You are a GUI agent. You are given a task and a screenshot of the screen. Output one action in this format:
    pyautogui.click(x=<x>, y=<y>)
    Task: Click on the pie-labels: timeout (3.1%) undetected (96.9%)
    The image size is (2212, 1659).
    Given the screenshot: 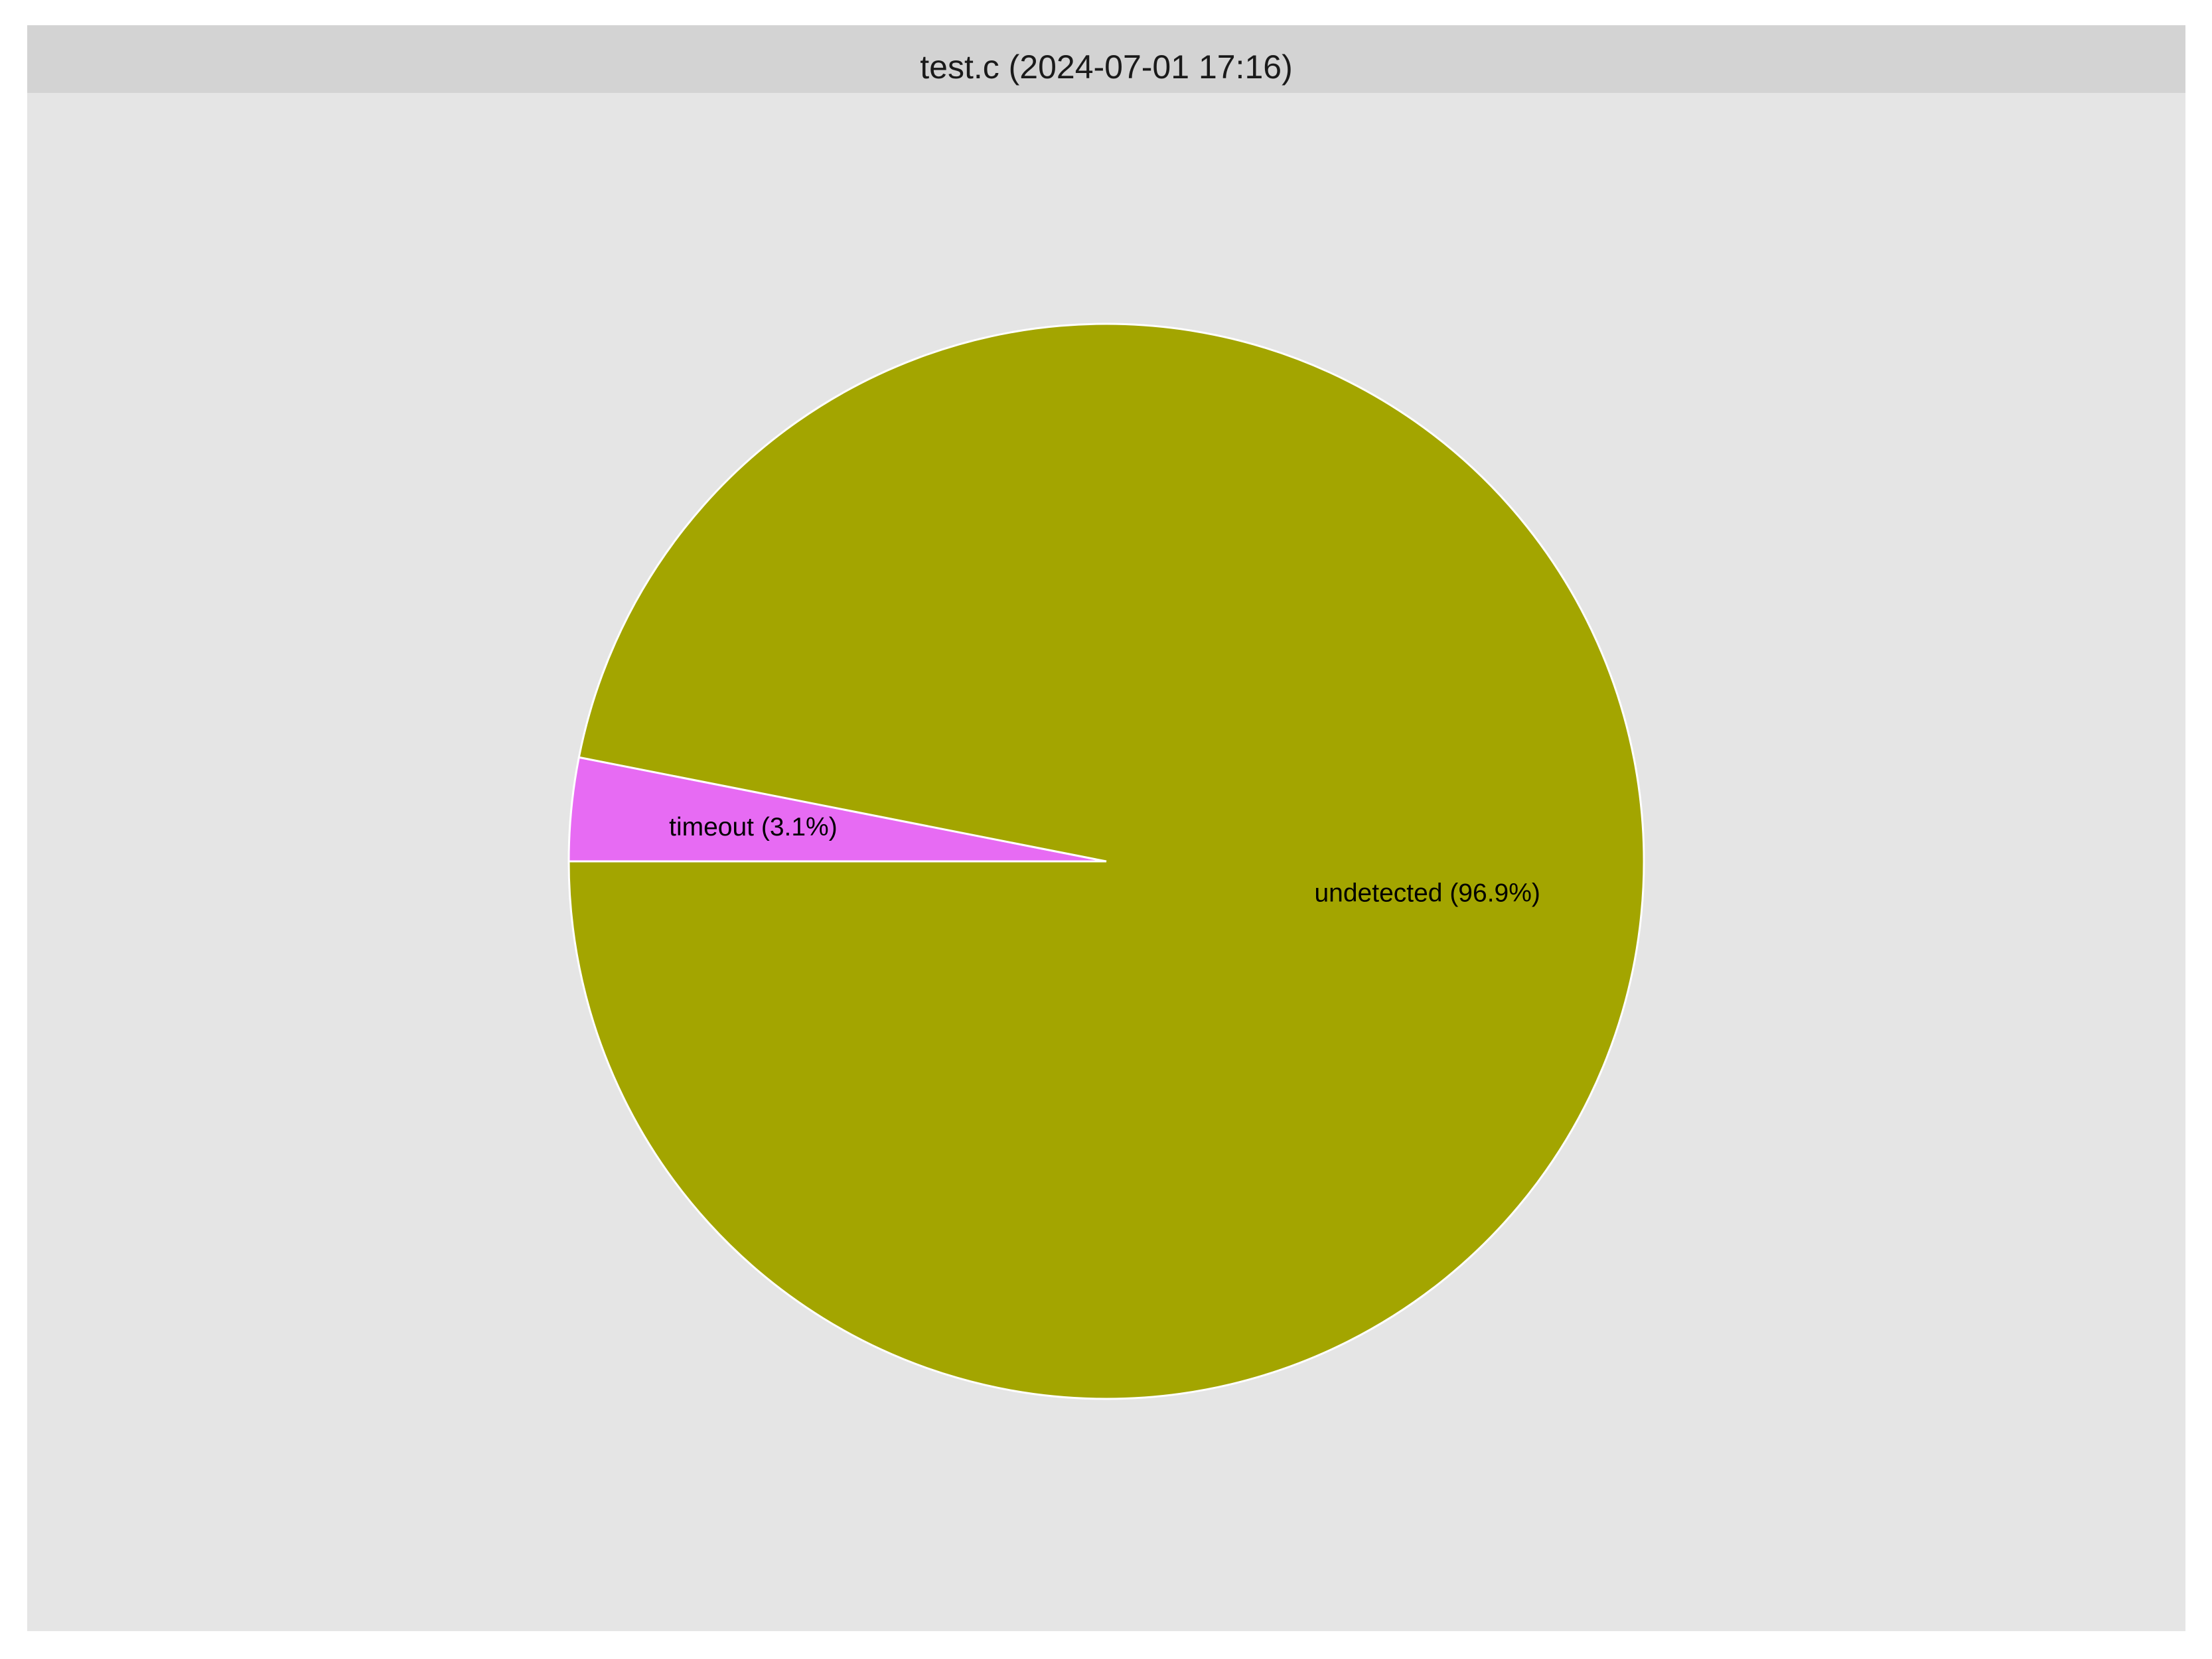 What is the action you would take?
    pyautogui.click(x=1104, y=860)
    